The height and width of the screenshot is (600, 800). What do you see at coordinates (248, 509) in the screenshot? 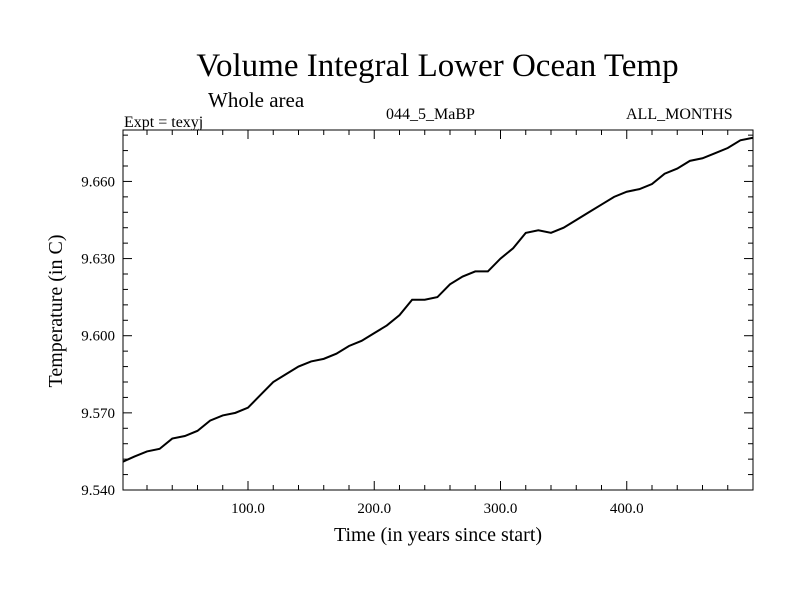
I see `x-tick-label: 100.0` at bounding box center [248, 509].